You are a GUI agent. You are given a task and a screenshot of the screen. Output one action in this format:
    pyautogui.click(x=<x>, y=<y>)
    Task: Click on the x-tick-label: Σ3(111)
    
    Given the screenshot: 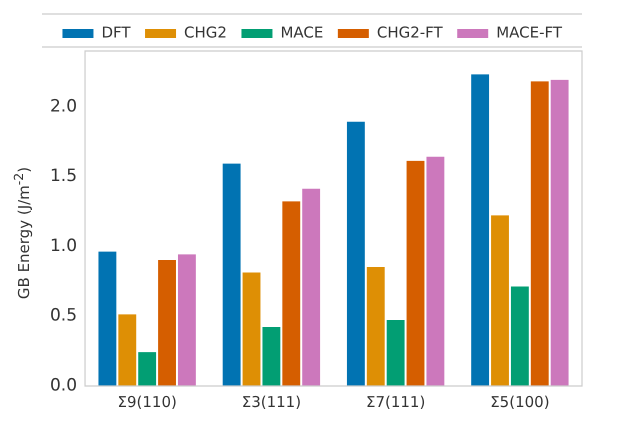 What is the action you would take?
    pyautogui.click(x=272, y=401)
    